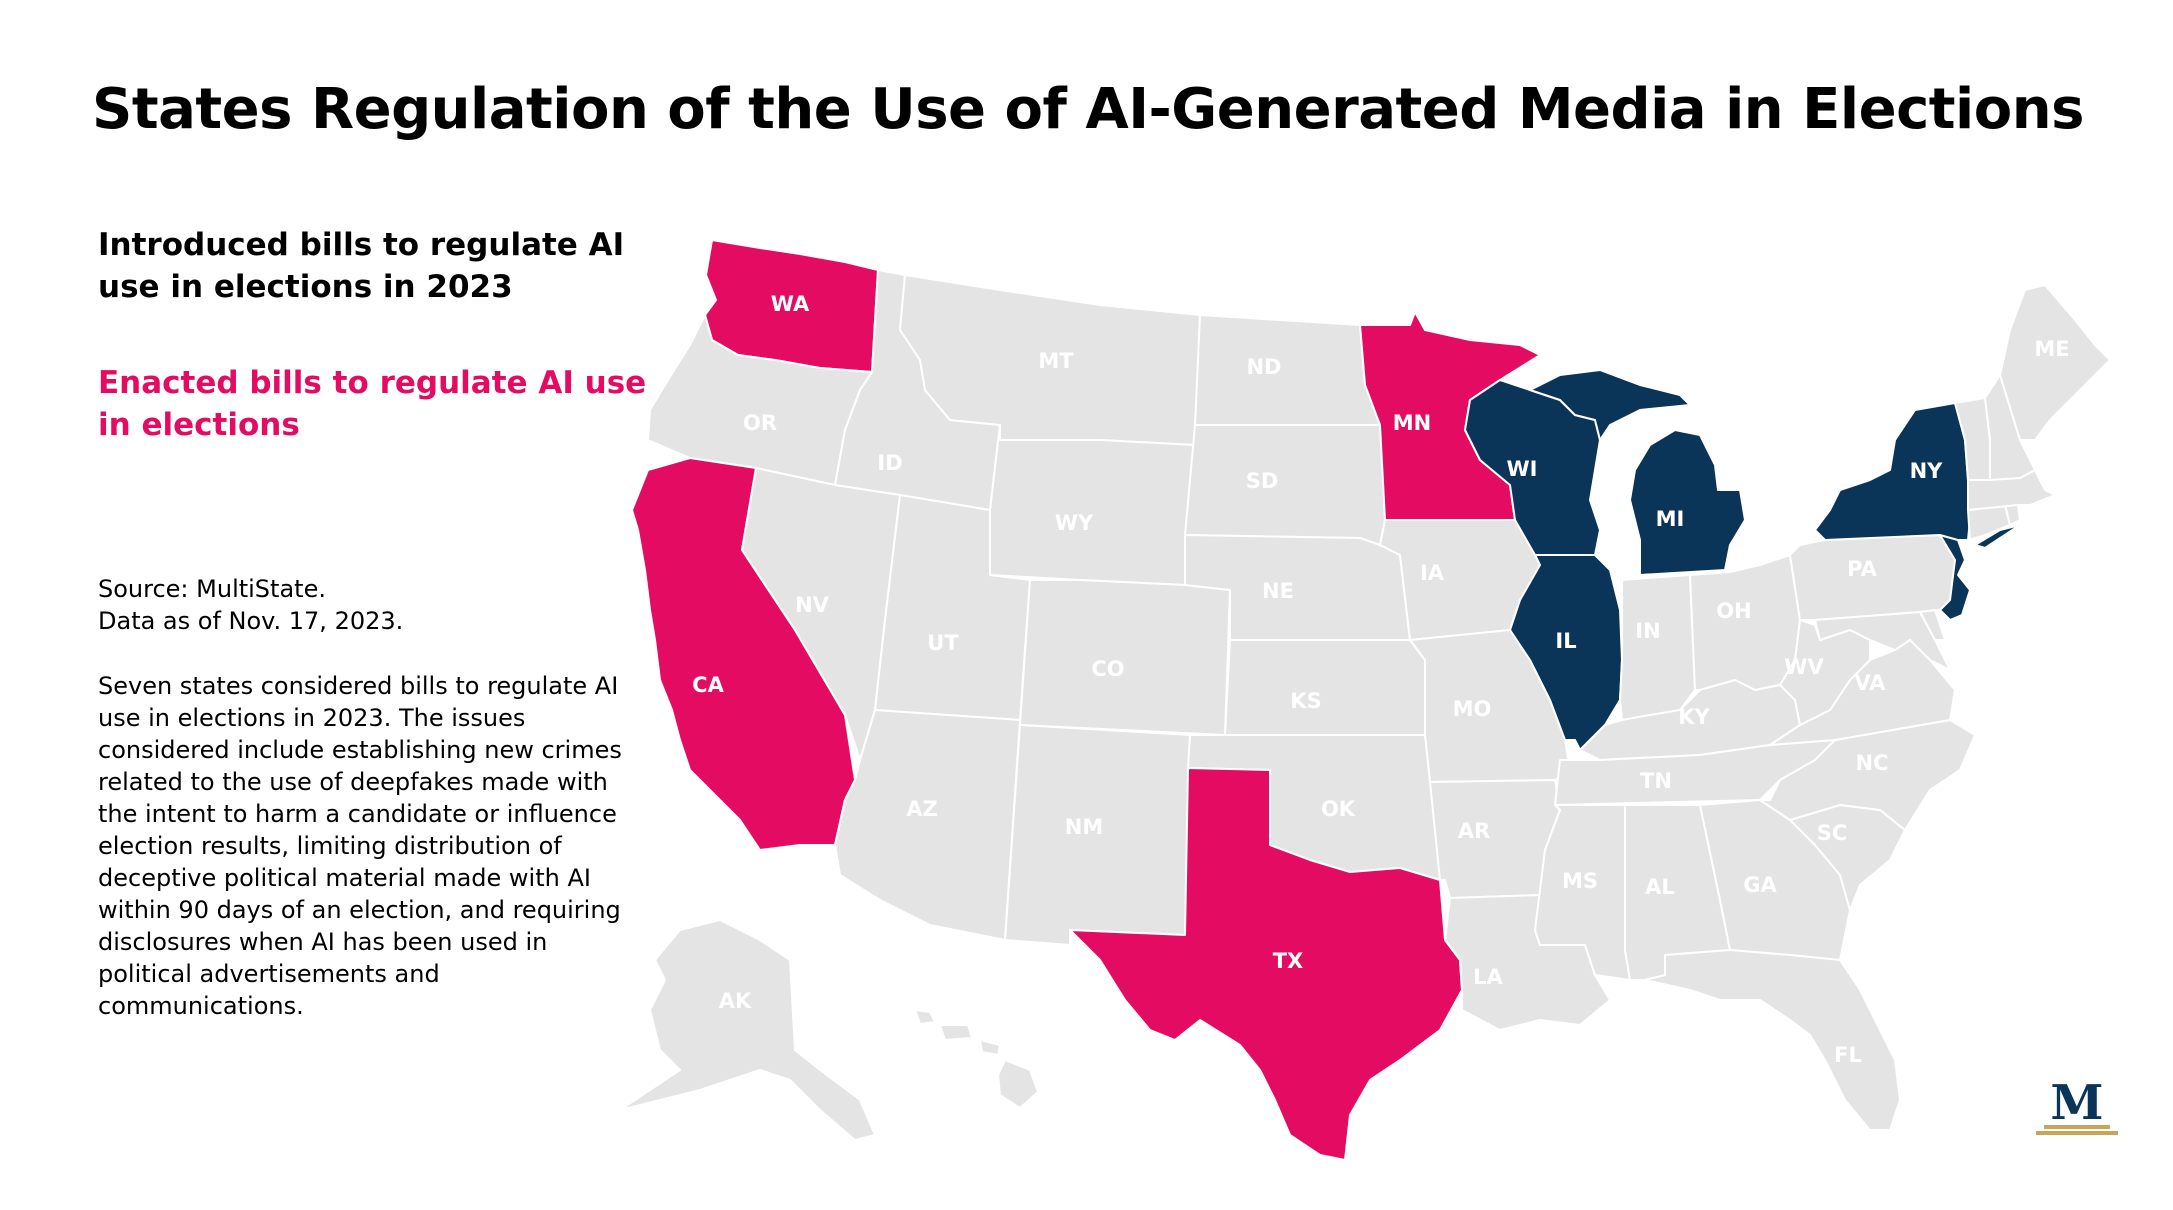 The image size is (2173, 1210). I want to click on state-WY, so click(1092, 505).